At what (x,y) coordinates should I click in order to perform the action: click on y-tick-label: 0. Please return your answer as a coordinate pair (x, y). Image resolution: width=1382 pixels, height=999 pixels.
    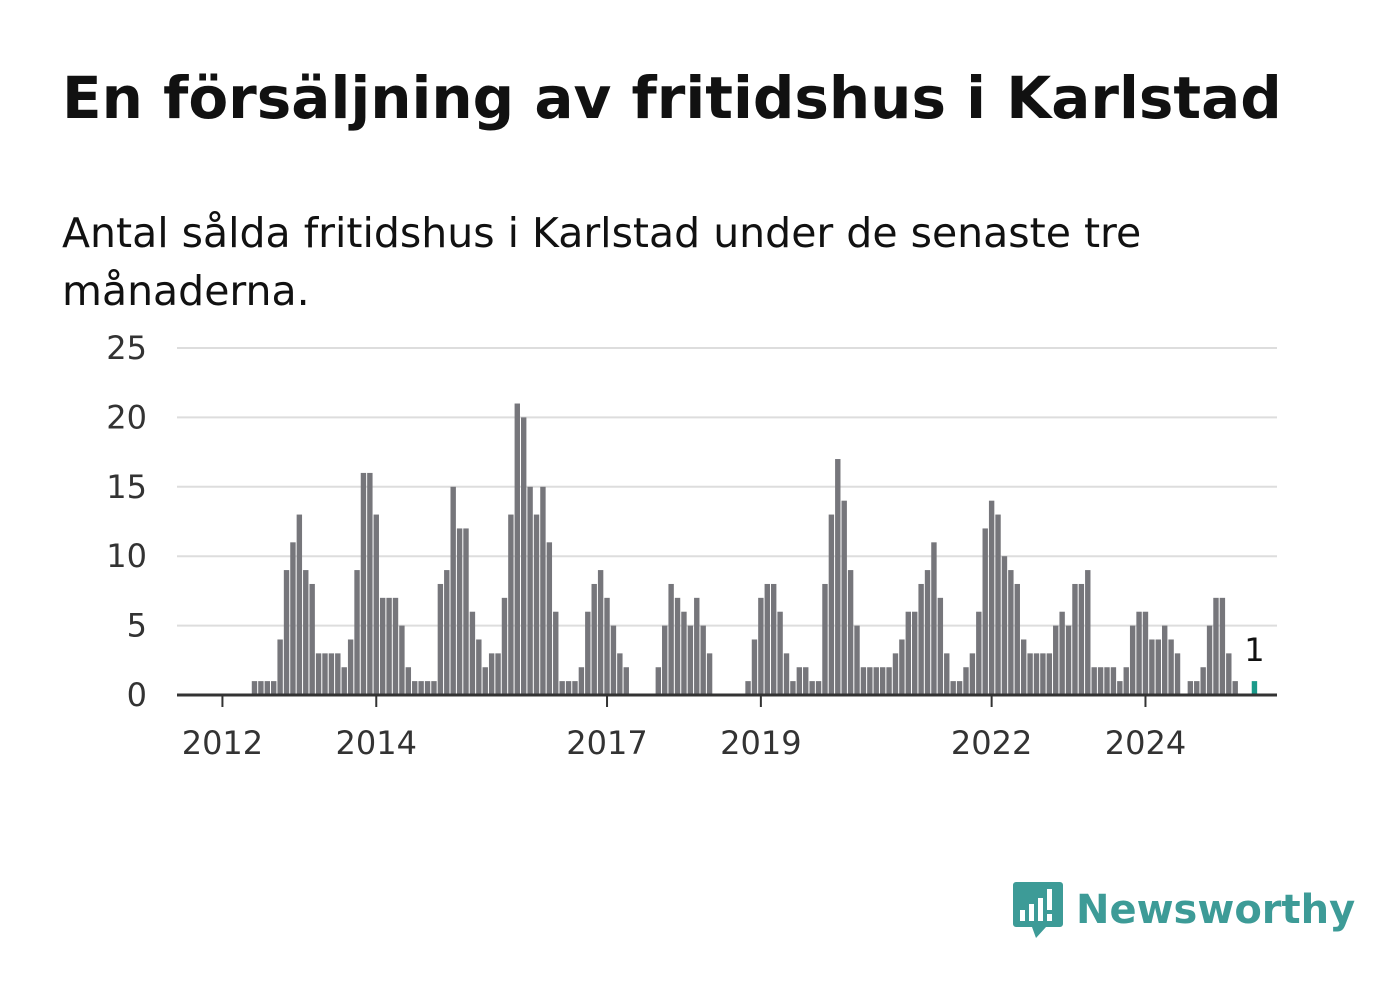
    Looking at the image, I should click on (137, 695).